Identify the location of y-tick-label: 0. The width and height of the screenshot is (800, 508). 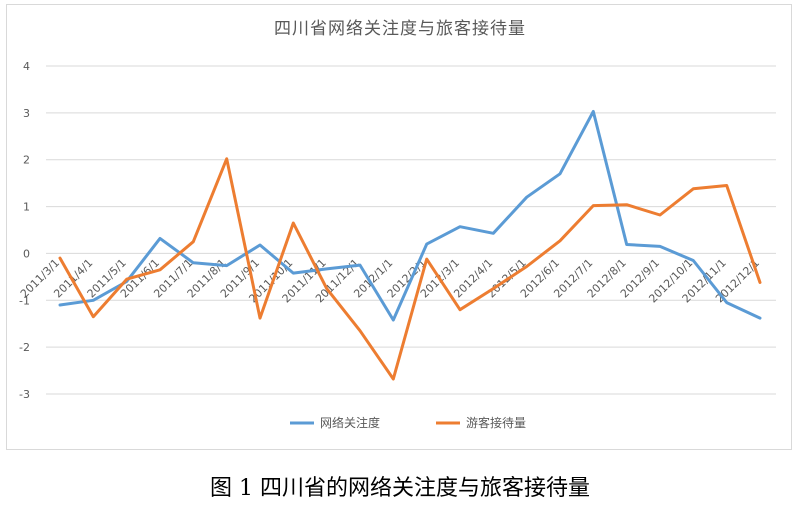
(26, 253).